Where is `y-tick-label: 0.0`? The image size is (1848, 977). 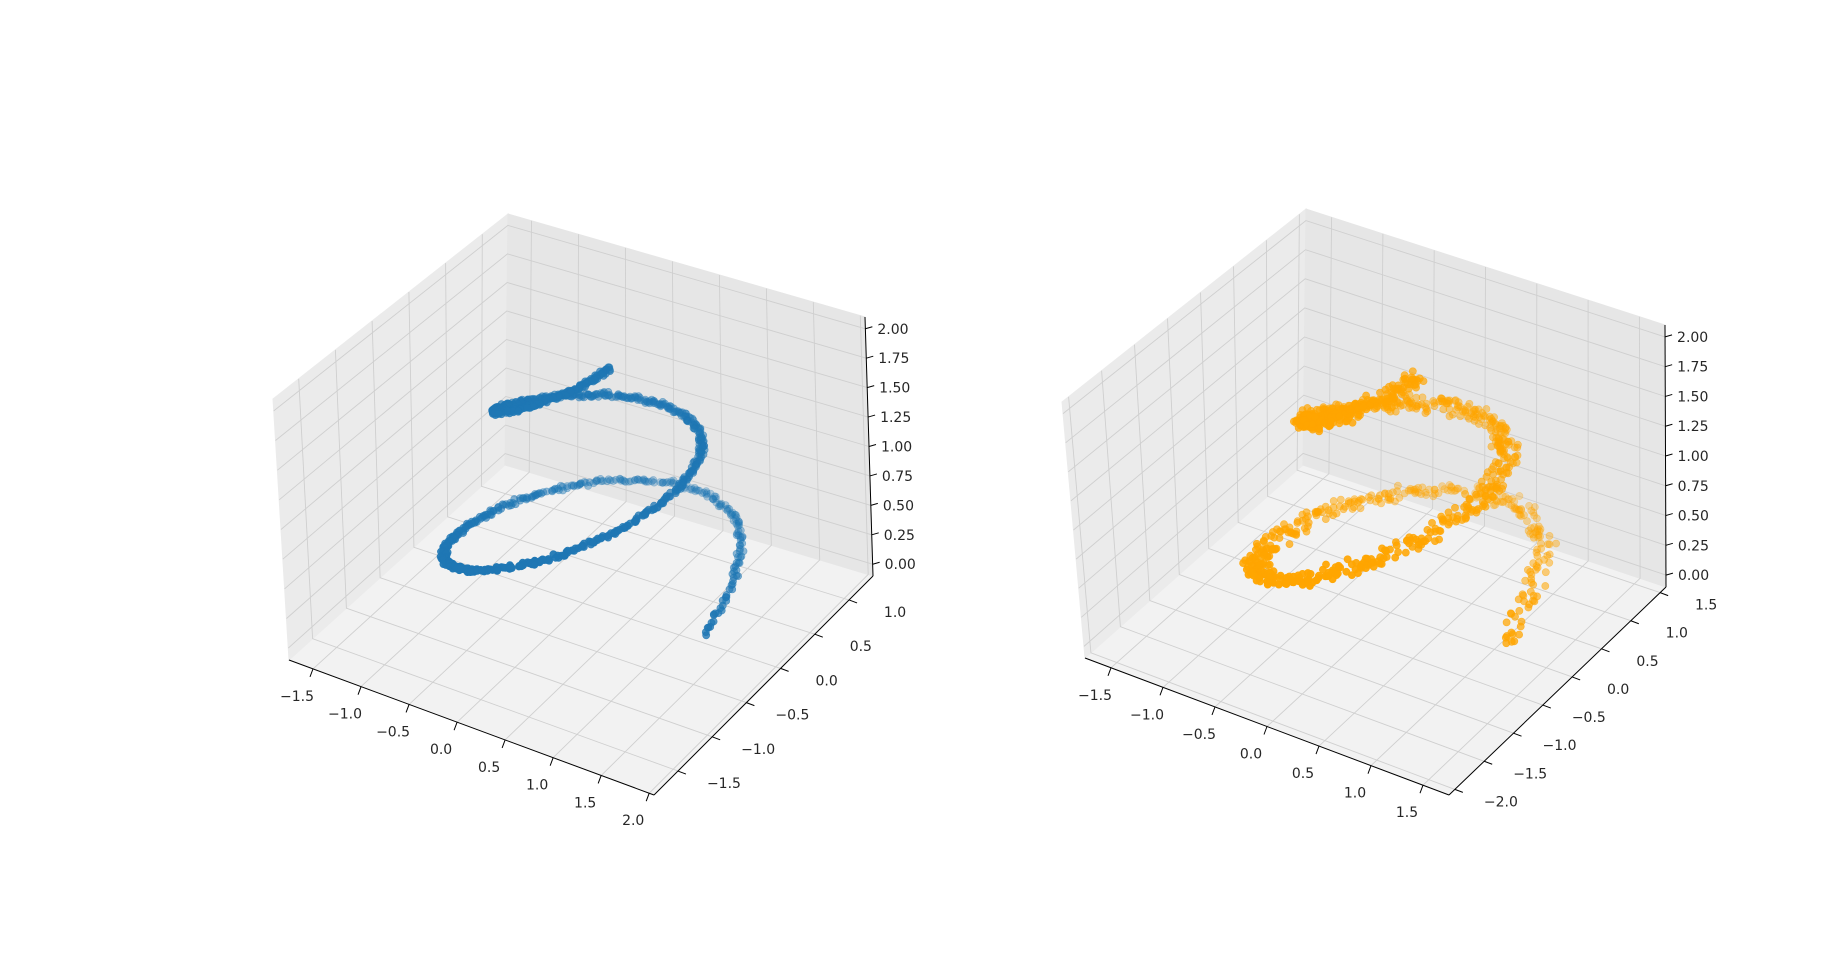
y-tick-label: 0.0 is located at coordinates (826, 681).